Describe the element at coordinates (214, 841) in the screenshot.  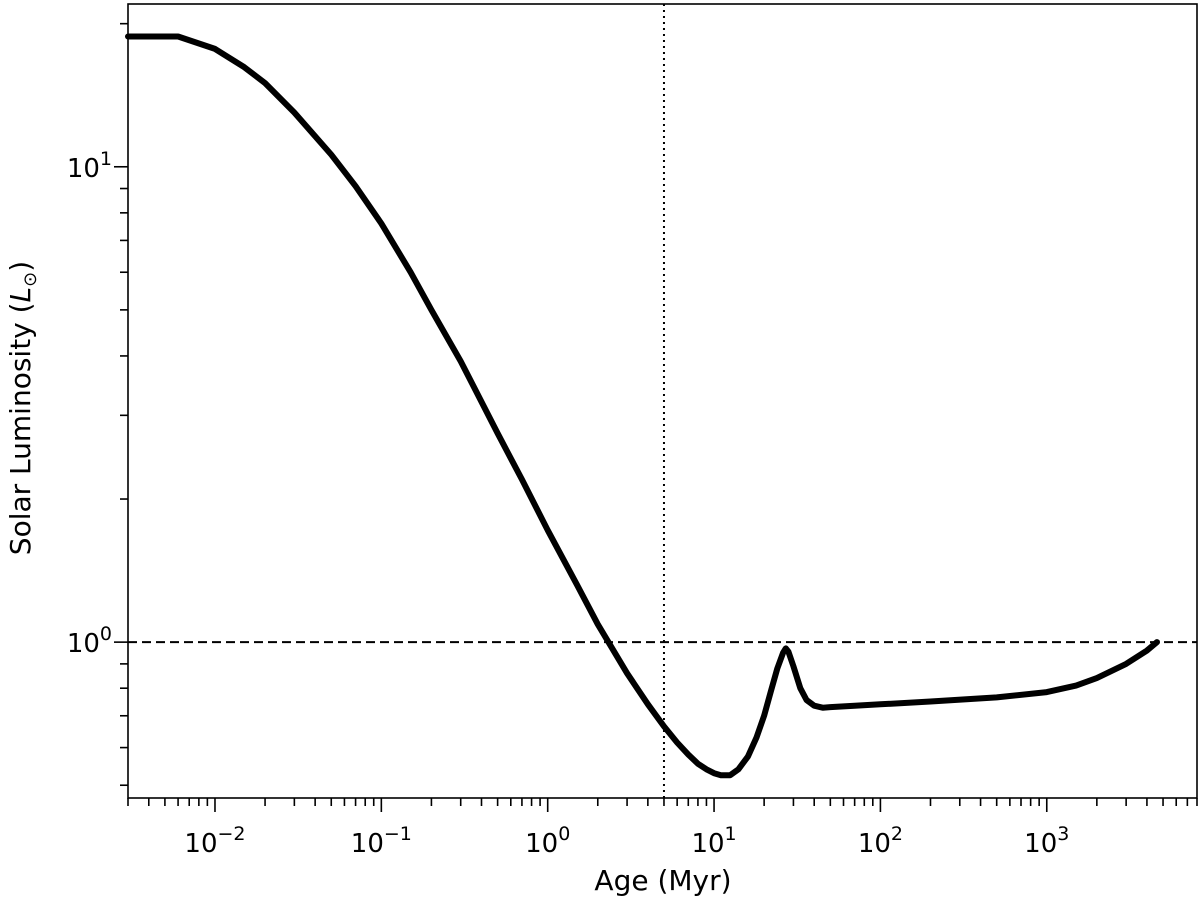
I see `x-tick-label: 10⁻²` at that location.